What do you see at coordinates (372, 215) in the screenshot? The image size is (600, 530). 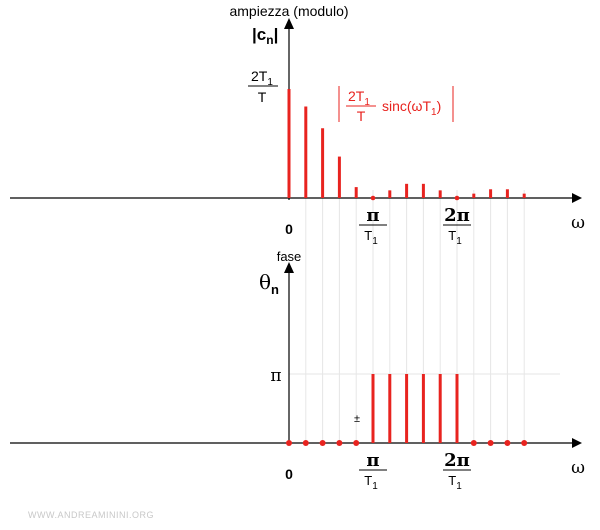 I see `amplitude-x-tick-label: π` at bounding box center [372, 215].